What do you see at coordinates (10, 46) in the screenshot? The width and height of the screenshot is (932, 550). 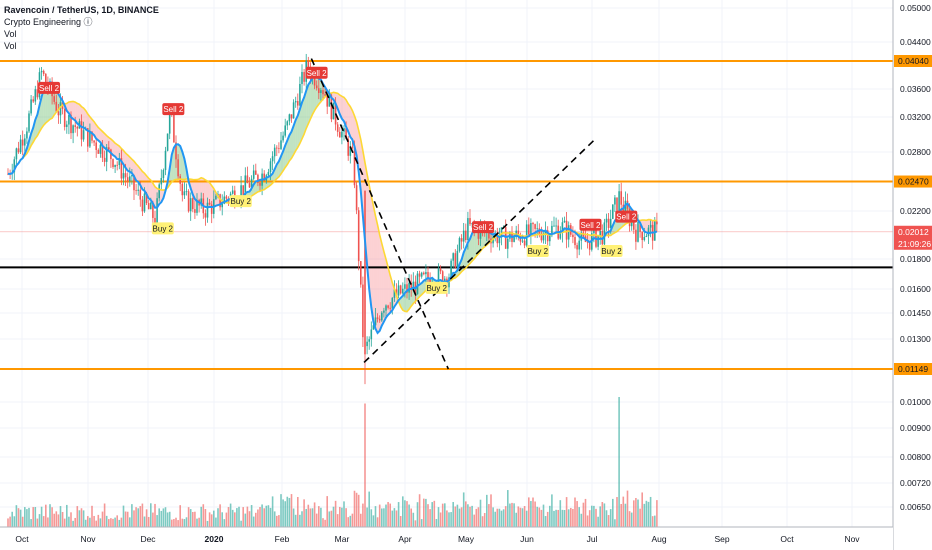 I see `volume-label-2: Vol` at bounding box center [10, 46].